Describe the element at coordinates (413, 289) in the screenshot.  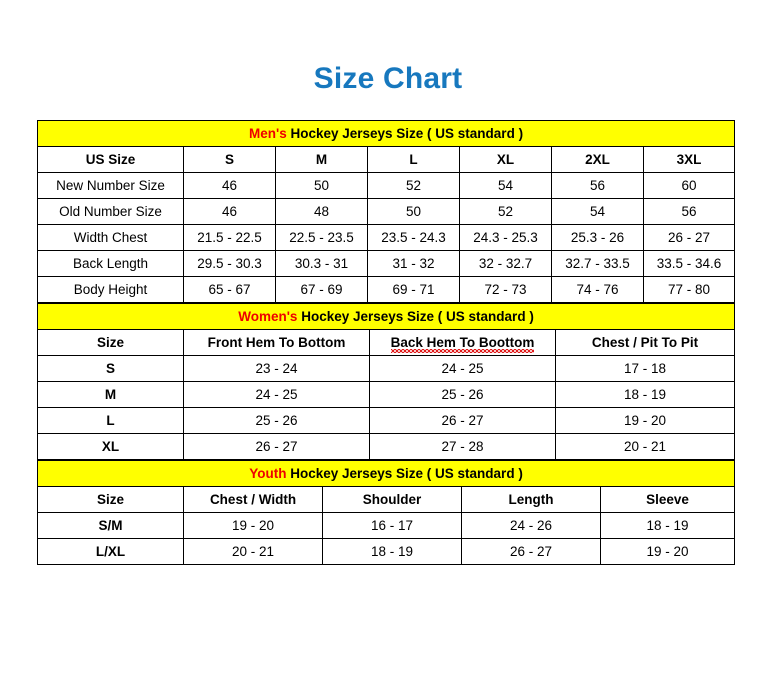
I see `table-cell: 69 - 71` at that location.